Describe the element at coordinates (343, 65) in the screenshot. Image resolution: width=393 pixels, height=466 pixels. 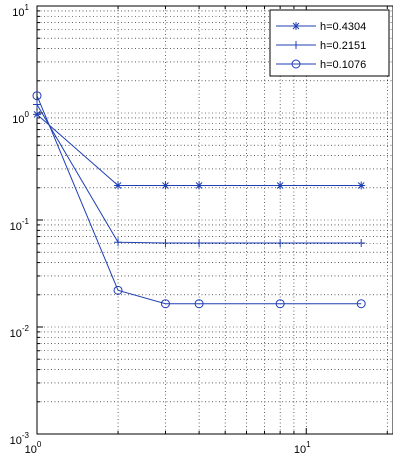
I see `legend-label: h=0.1076` at that location.